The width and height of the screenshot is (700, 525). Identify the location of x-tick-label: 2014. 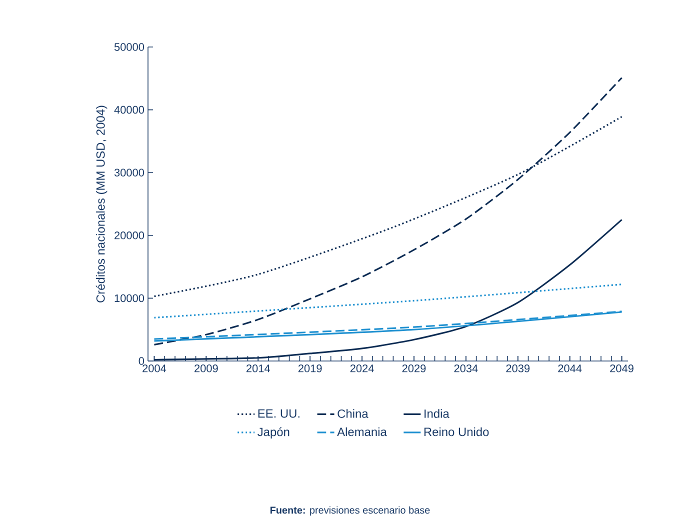
(258, 368).